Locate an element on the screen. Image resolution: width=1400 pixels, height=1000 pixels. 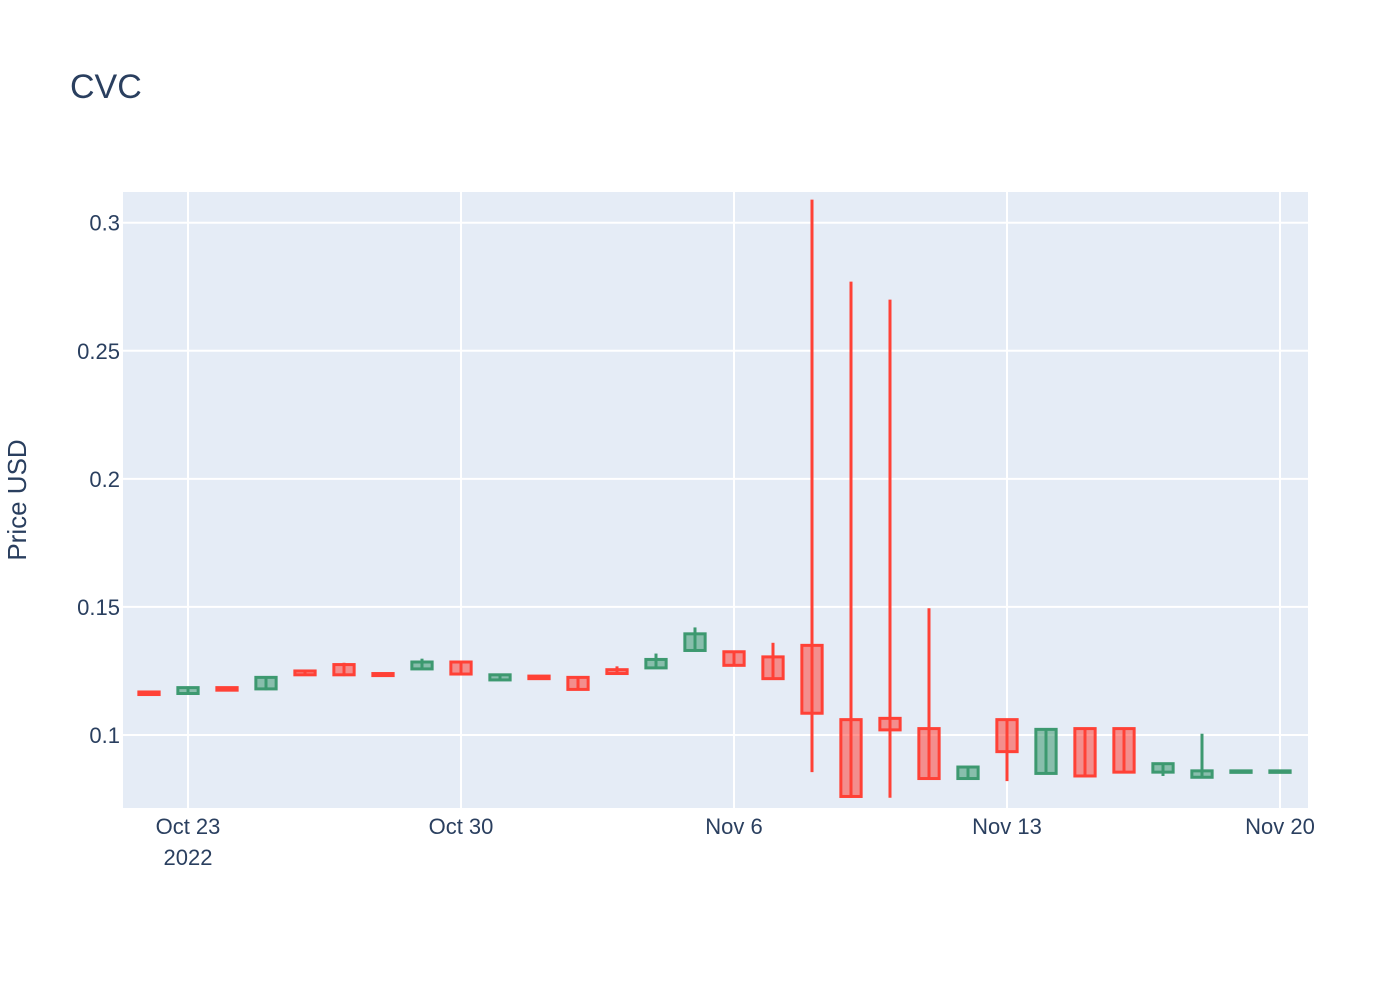
x-axis-ticks: Oct 23 2022 Oct 30 Nov 6 Nov 13 Nov 20 is located at coordinates (735, 842).